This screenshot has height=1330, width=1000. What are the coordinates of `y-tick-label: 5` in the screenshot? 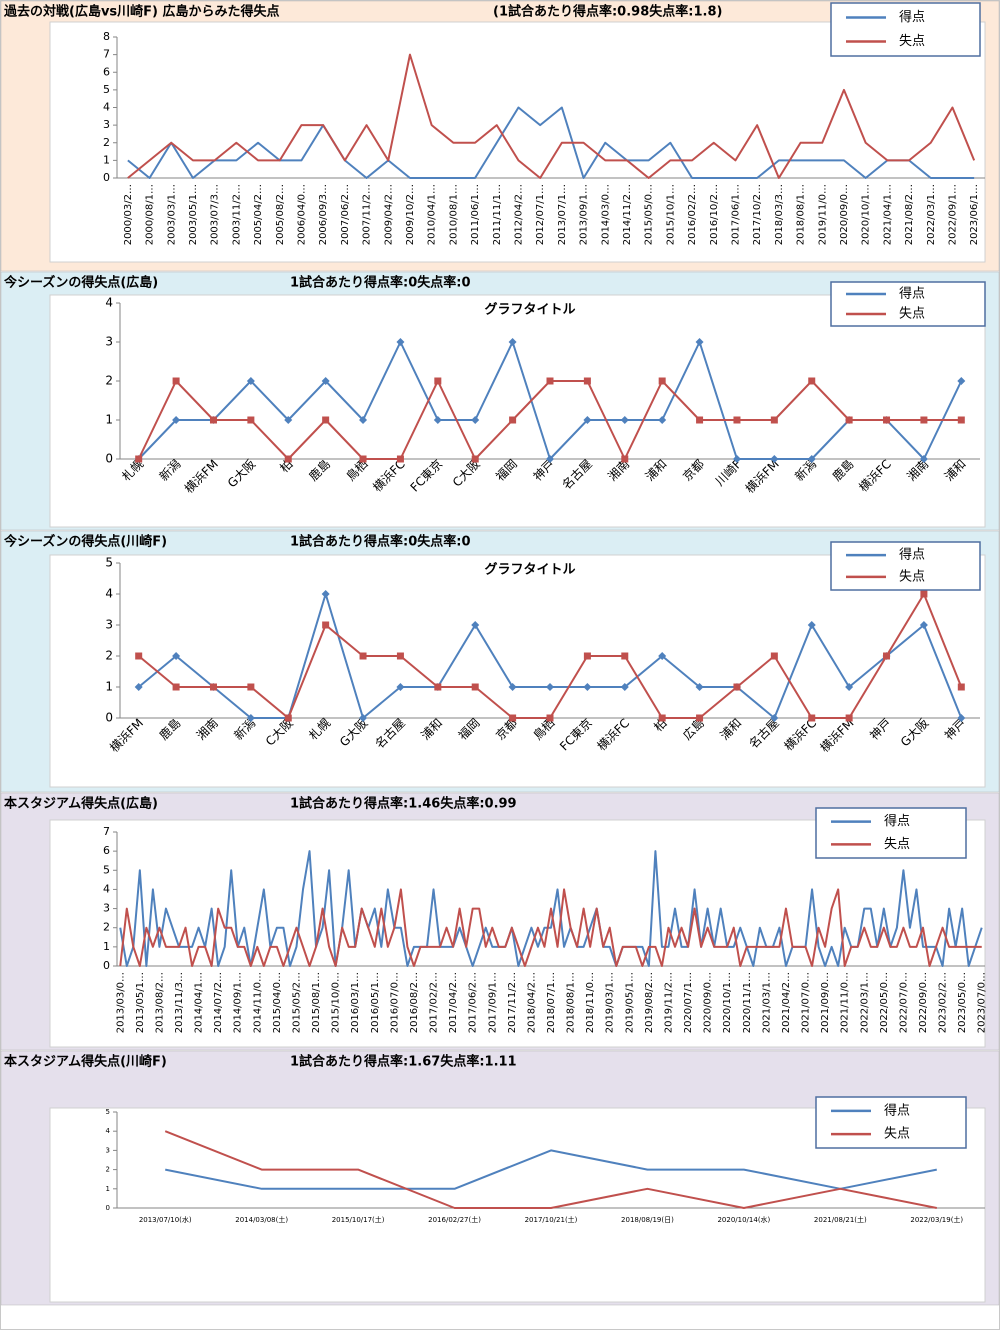 It's located at (108, 1112).